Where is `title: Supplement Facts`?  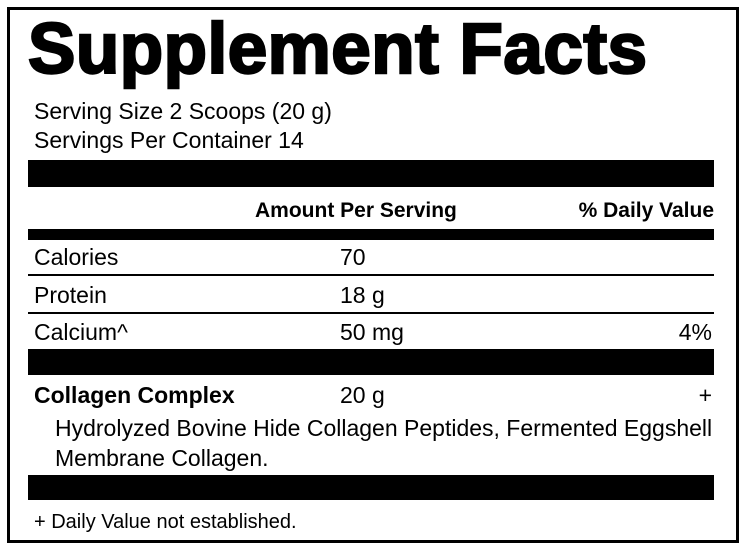 title: Supplement Facts is located at coordinates (337, 49).